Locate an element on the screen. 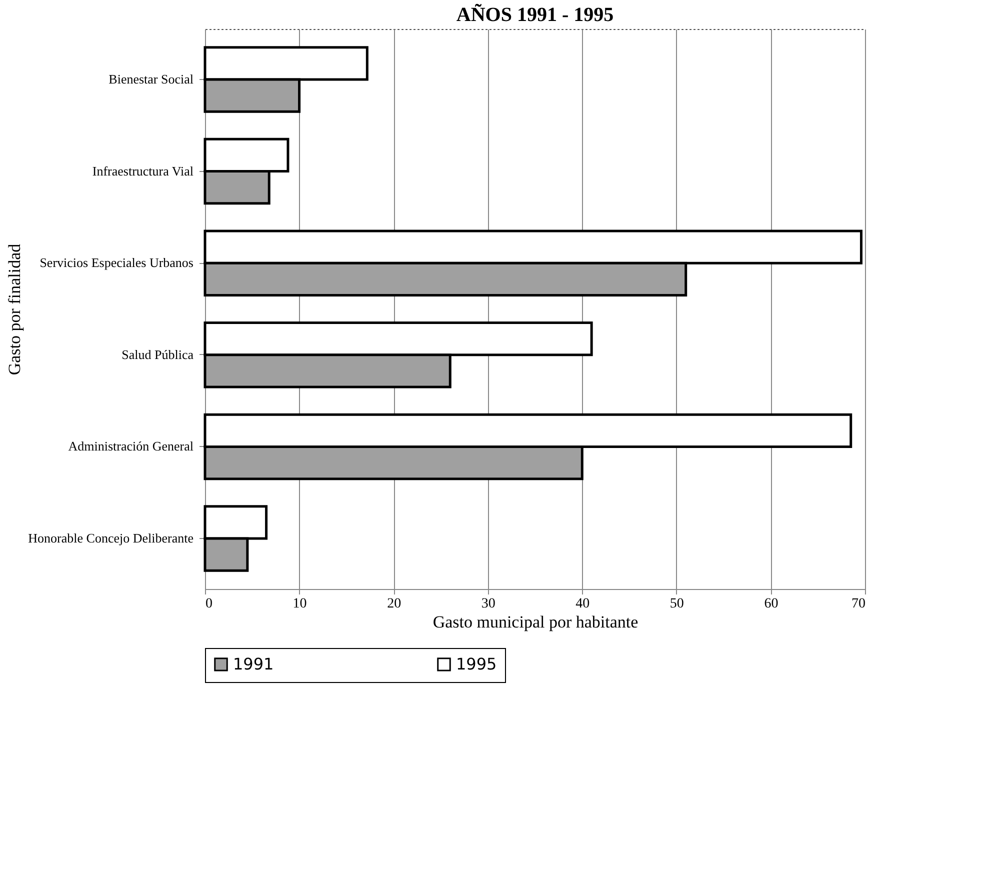 The image size is (1000, 873). x-tick-label: 50 is located at coordinates (677, 604).